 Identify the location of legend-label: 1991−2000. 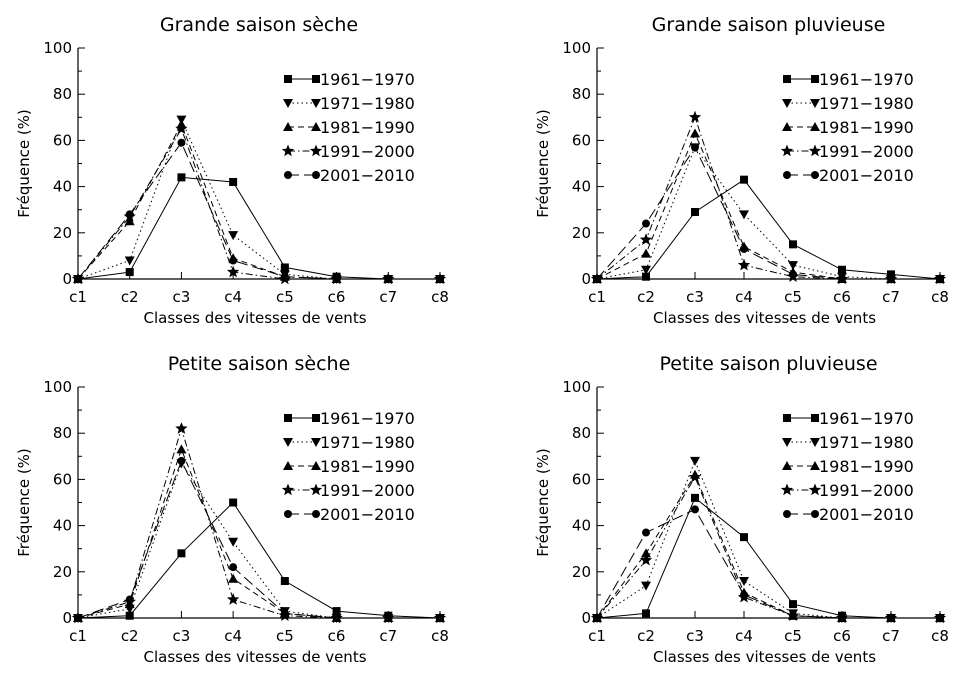
(866, 151).